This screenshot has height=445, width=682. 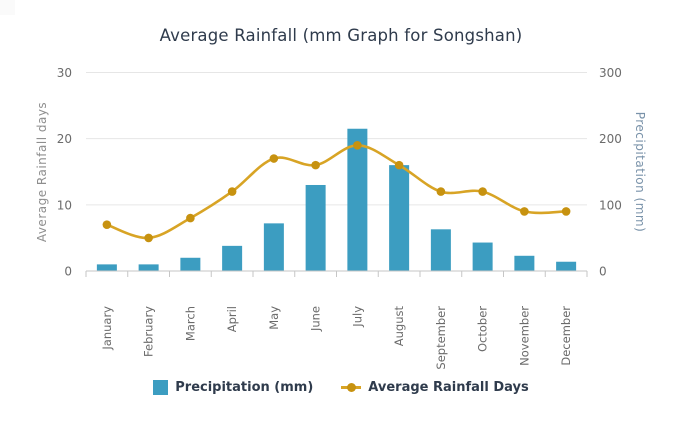 I want to click on x-axis-label-november: November, so click(x=524, y=336).